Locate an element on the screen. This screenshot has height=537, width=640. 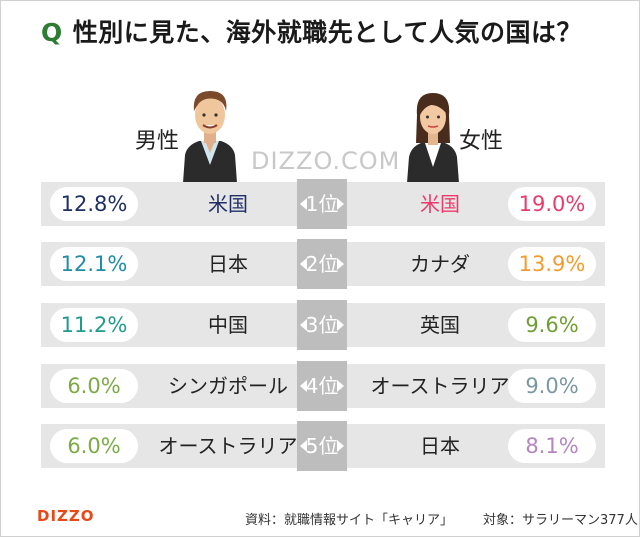
rank-badge: 1位 is located at coordinates (322, 204).